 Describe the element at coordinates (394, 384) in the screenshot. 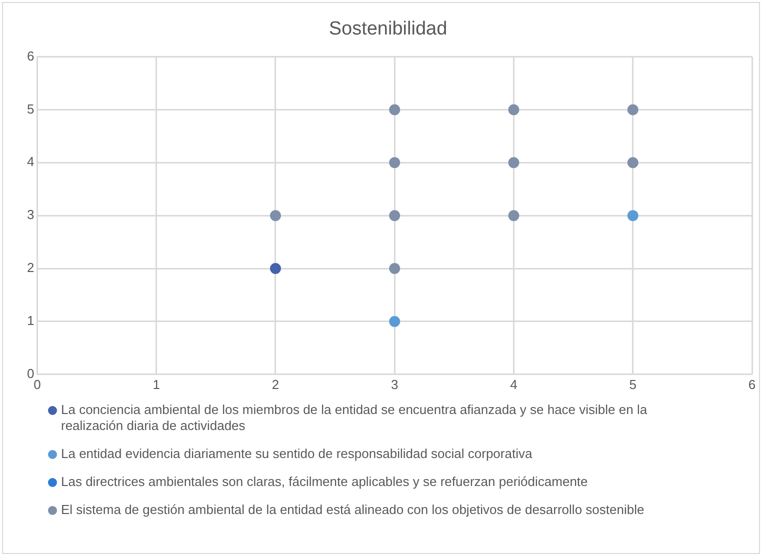

I see `x-tick-label: 3` at that location.